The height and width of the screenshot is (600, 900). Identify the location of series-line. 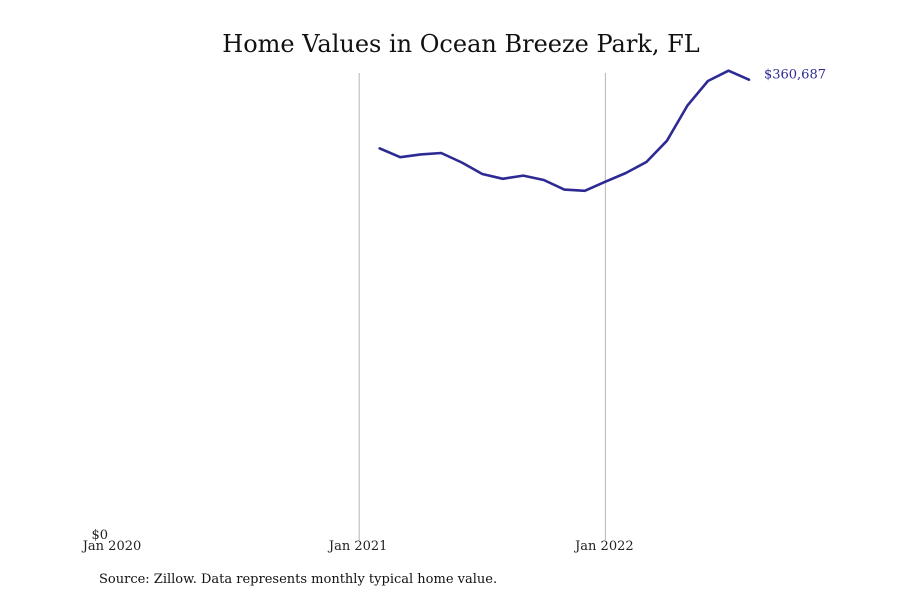
(564, 131).